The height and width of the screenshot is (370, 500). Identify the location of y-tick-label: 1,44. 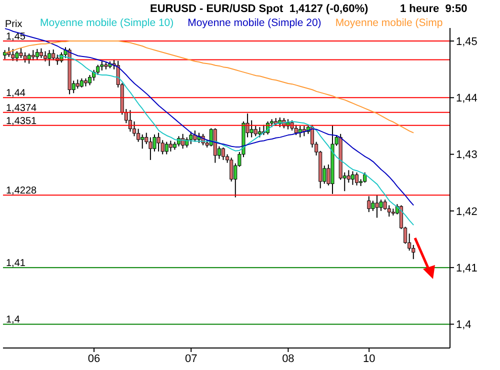
(467, 98).